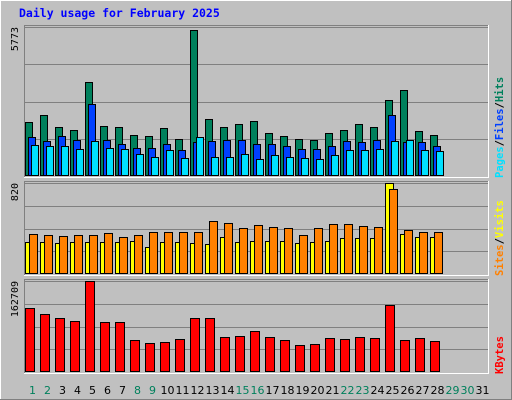 The height and width of the screenshot is (400, 512). What do you see at coordinates (288, 390) in the screenshot?
I see `day-label-18: 18` at bounding box center [288, 390].